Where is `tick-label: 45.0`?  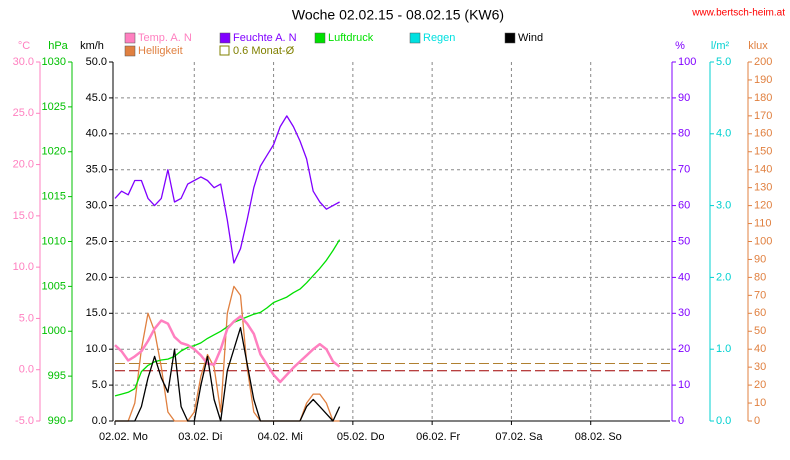 tick-label: 45.0 is located at coordinates (96, 98).